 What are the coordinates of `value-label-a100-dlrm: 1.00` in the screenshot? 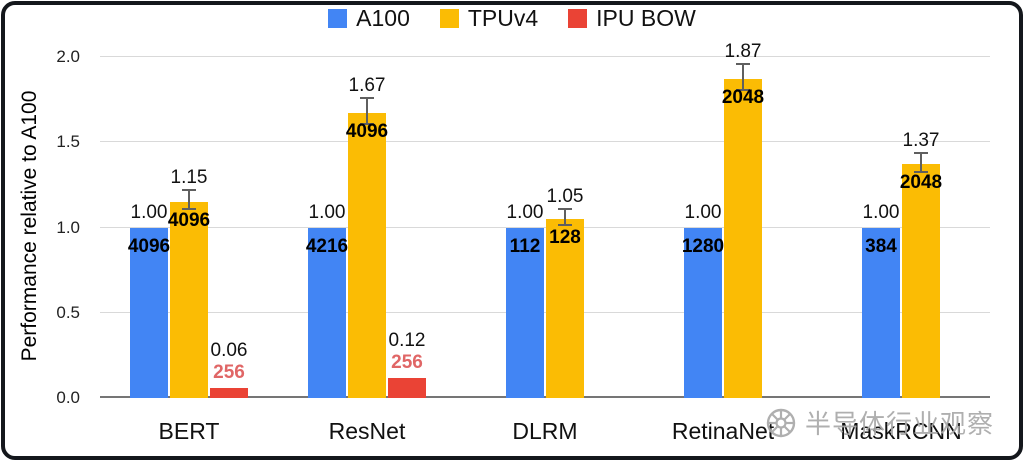 It's located at (525, 212).